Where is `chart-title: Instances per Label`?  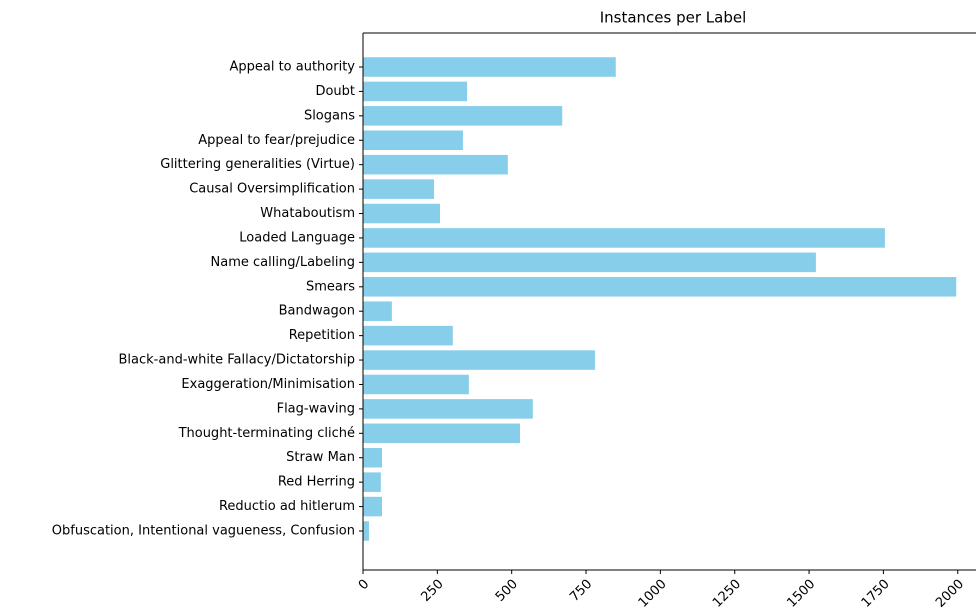
chart-title: Instances per Label is located at coordinates (673, 18).